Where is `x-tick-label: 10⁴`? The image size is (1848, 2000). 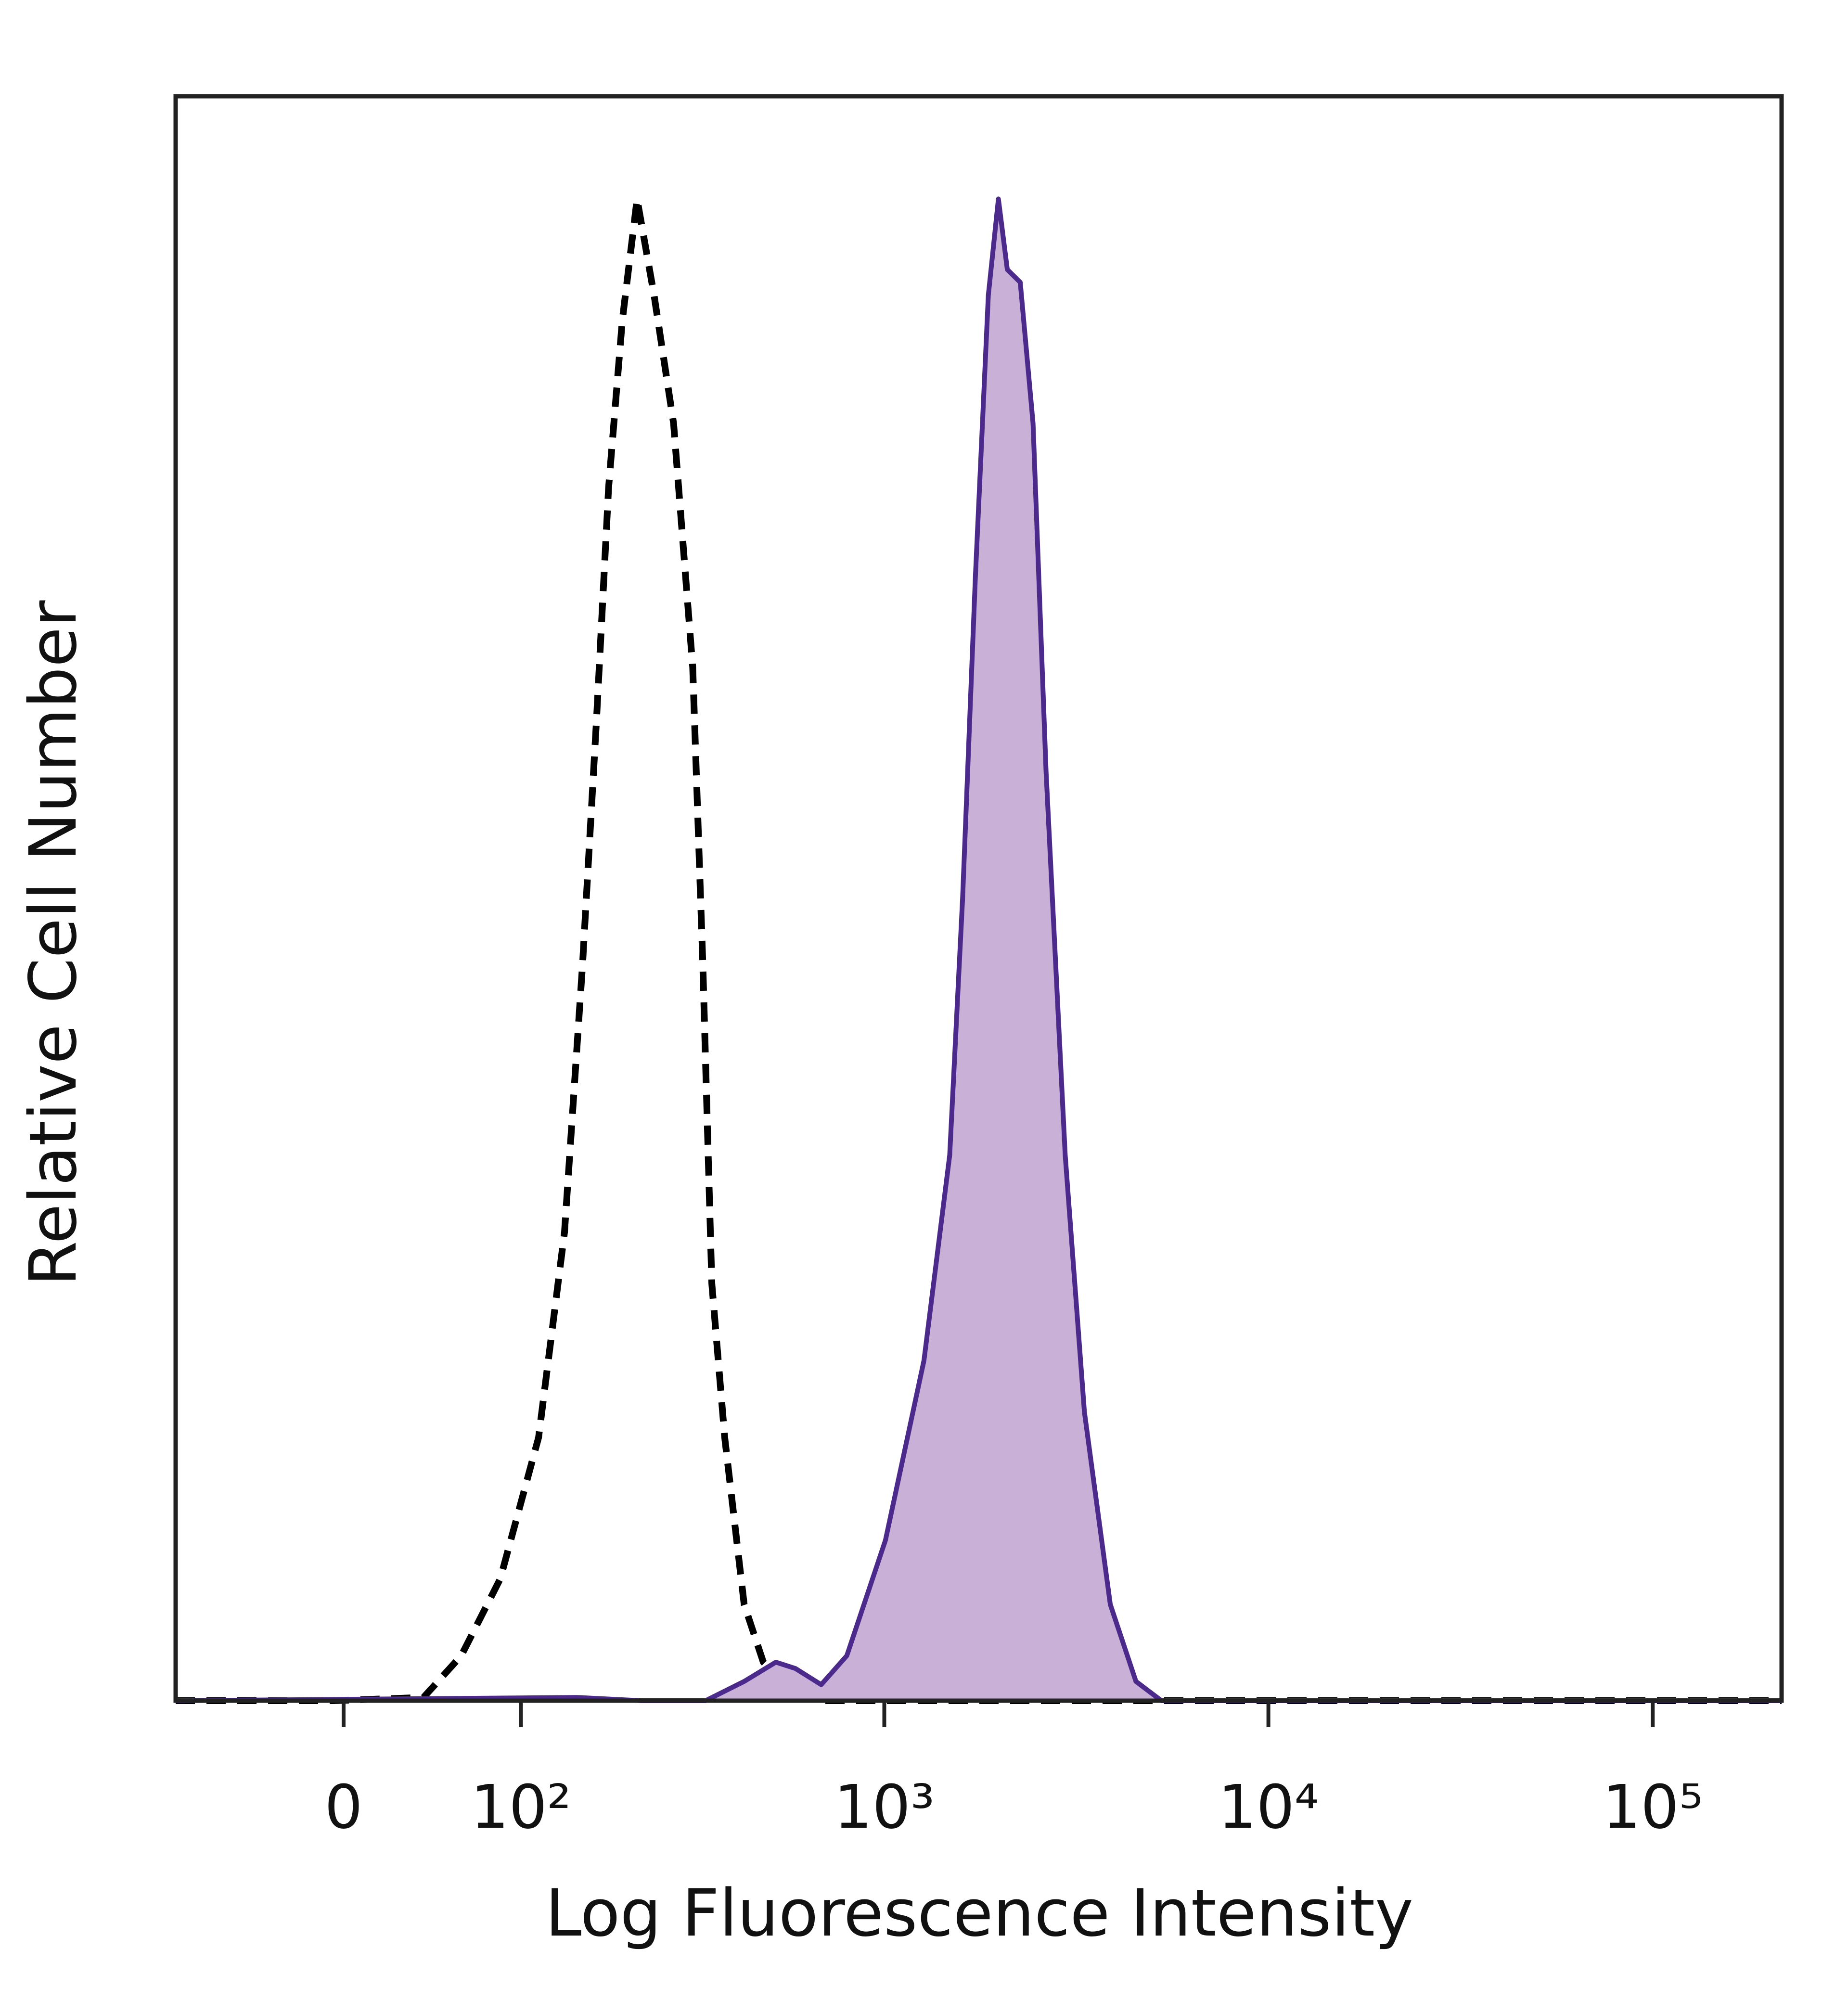 x-tick-label: 10⁴ is located at coordinates (1268, 1807).